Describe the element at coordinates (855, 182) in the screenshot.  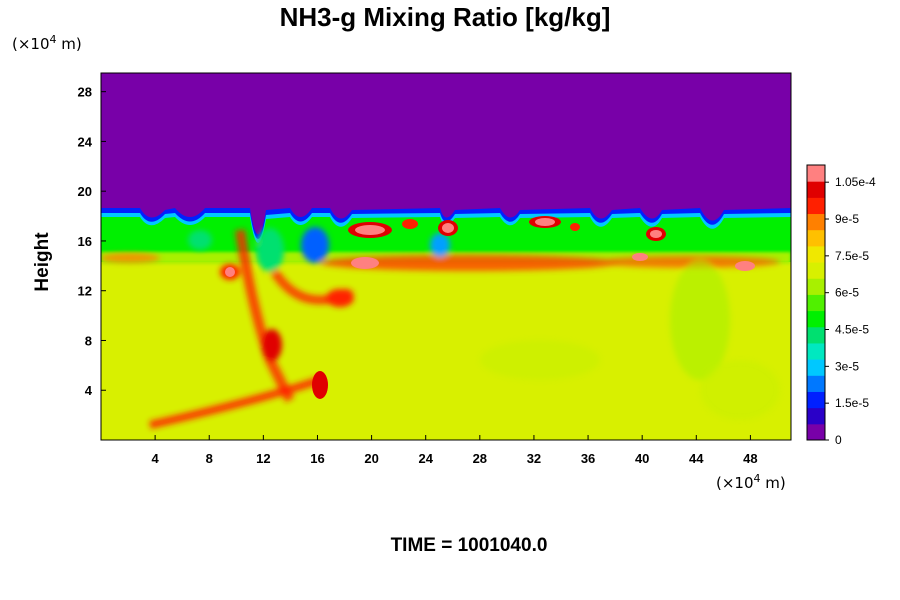
I see `colorbar-tick-label: 1.05e-4` at that location.